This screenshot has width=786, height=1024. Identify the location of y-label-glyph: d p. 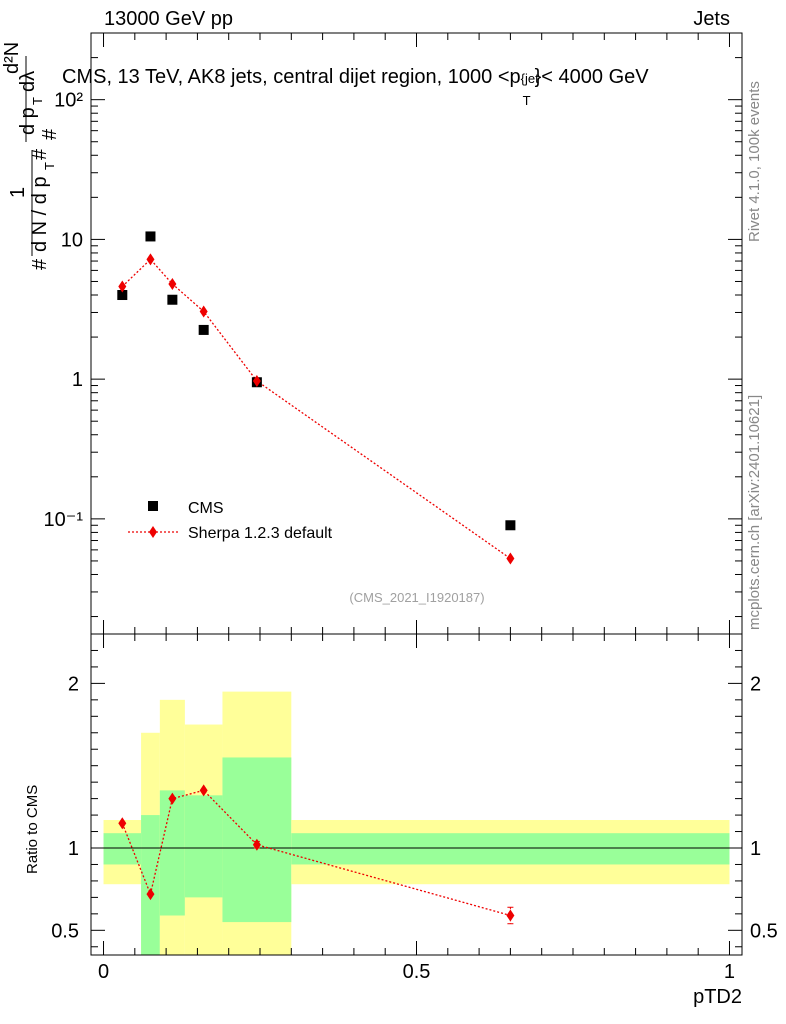
(28, 121).